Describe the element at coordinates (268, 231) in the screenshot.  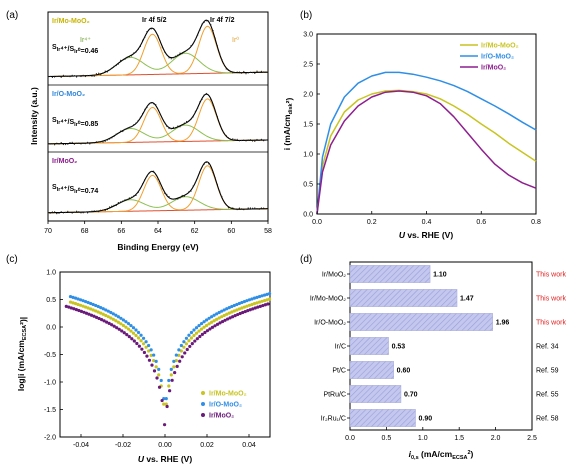
I see `x-tick-label: 58` at that location.